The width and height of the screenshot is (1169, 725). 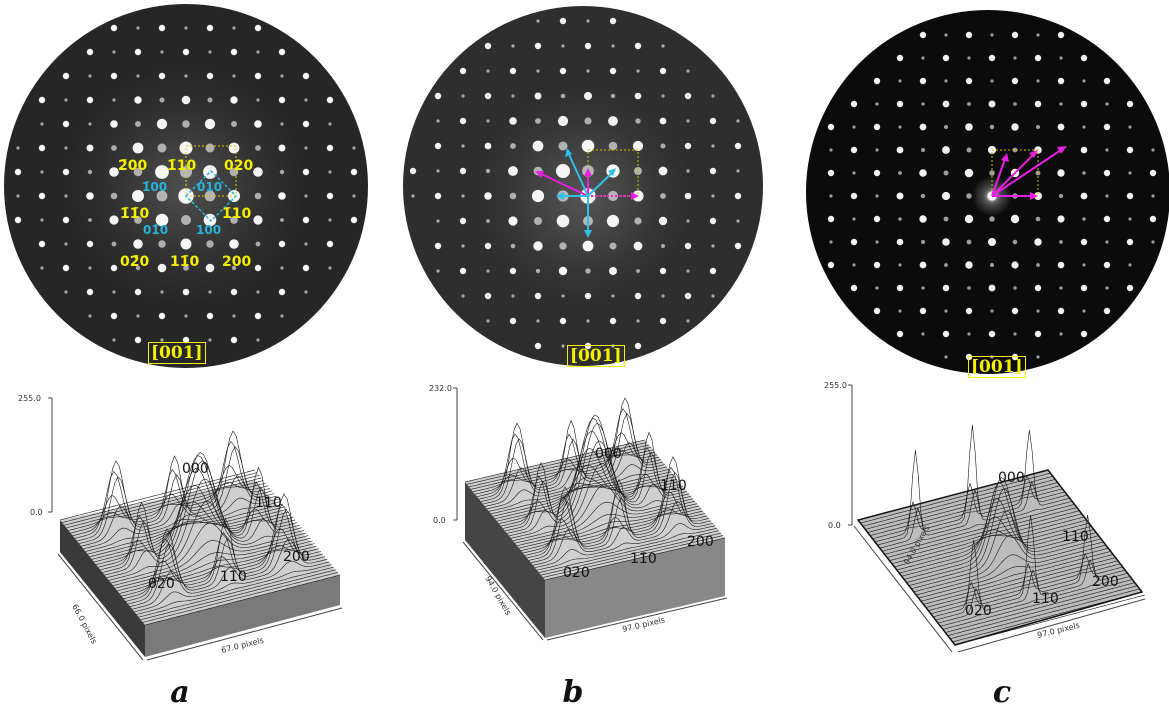 I want to click on cell-label-100: 100, so click(x=208, y=230).